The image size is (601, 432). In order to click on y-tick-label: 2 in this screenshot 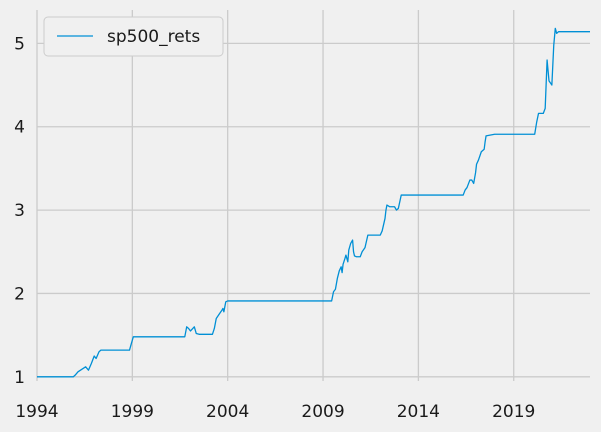, I will do `click(19, 294)`.